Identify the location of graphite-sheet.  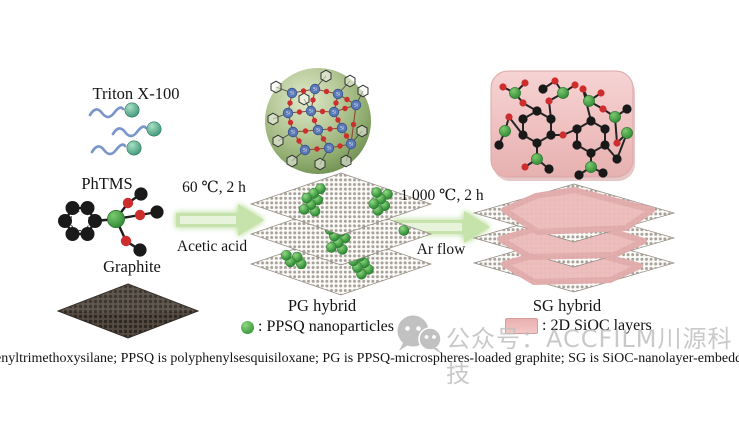
(128, 311).